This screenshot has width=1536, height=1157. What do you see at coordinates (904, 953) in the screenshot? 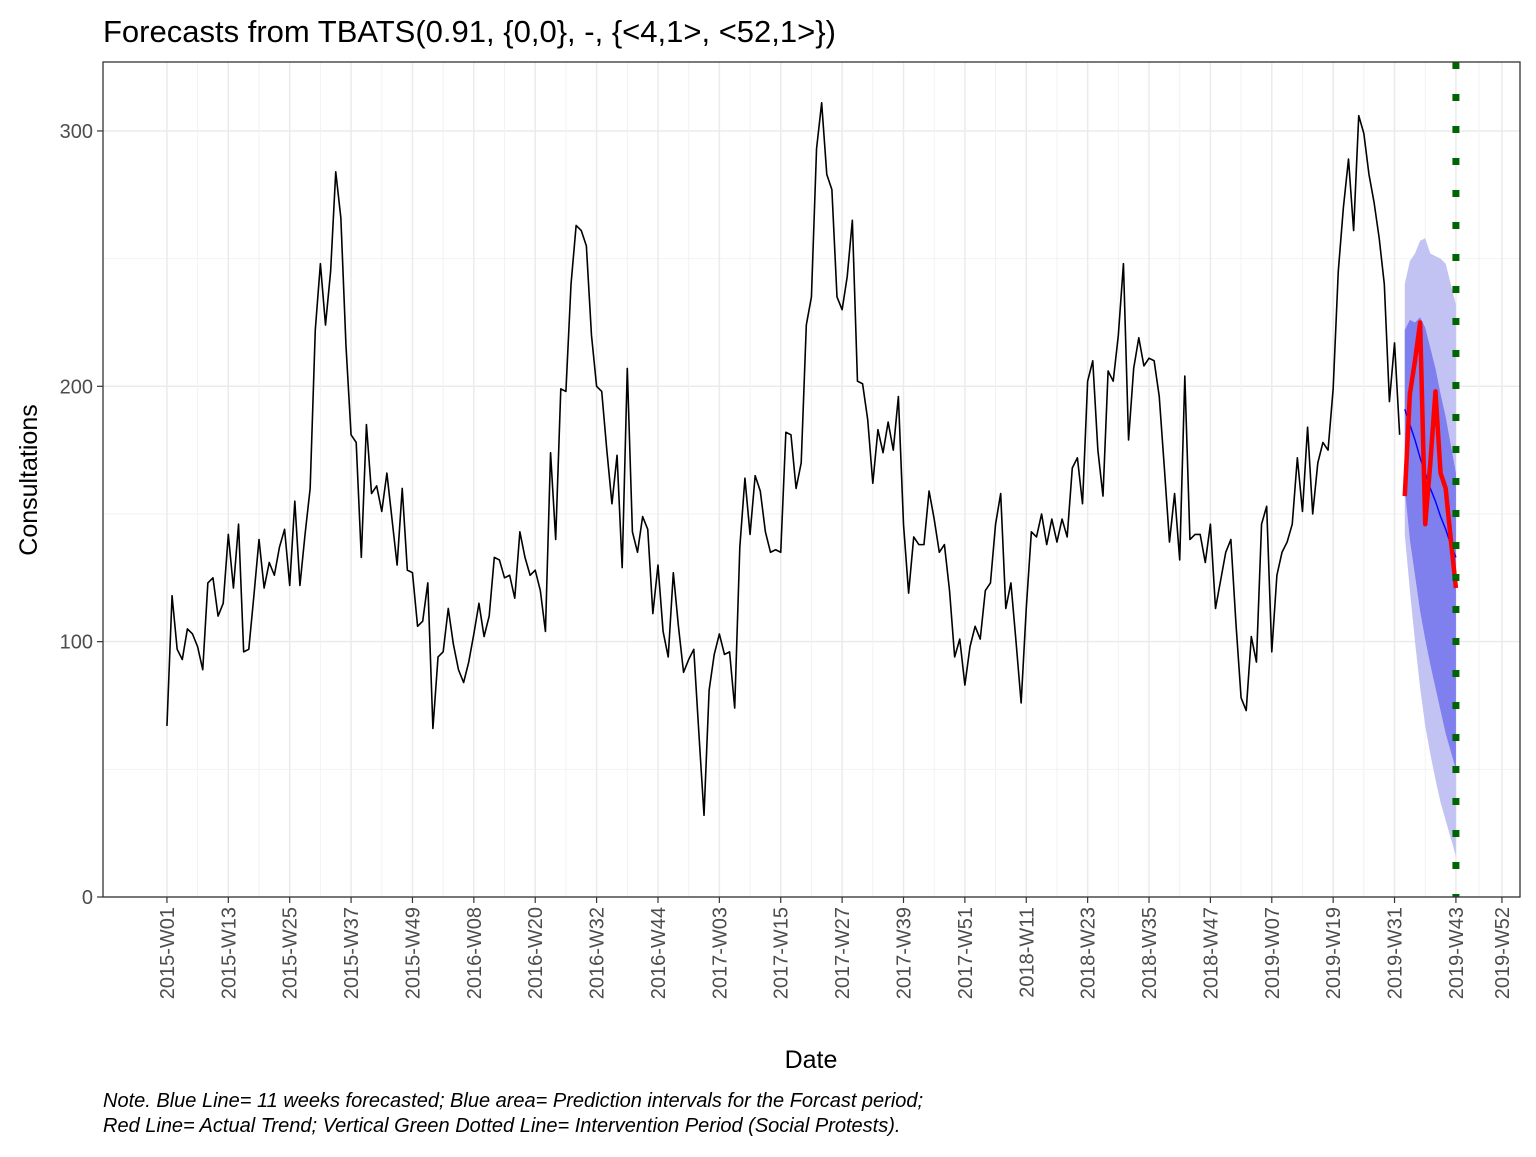
I see `x-tick-label: 2017-W39` at bounding box center [904, 953].